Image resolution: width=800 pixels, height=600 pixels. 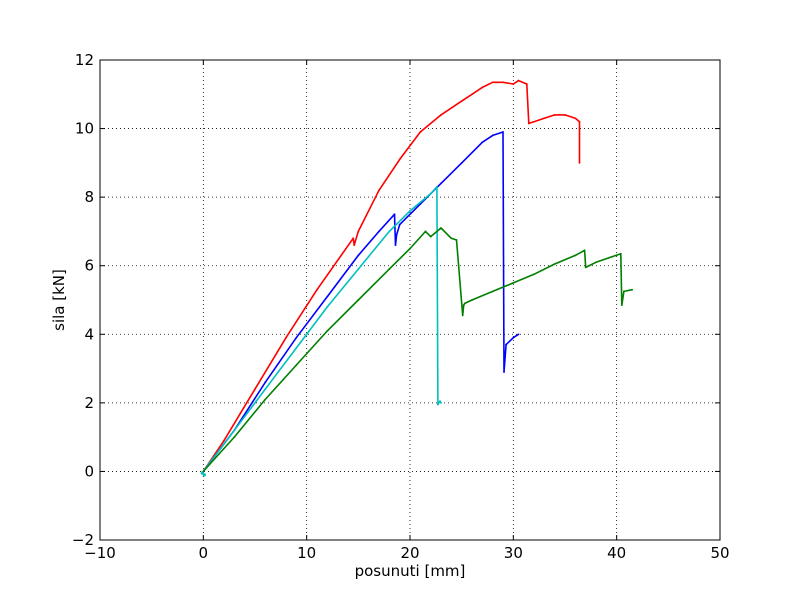 I want to click on y-tick-label: 12, so click(x=84, y=60).